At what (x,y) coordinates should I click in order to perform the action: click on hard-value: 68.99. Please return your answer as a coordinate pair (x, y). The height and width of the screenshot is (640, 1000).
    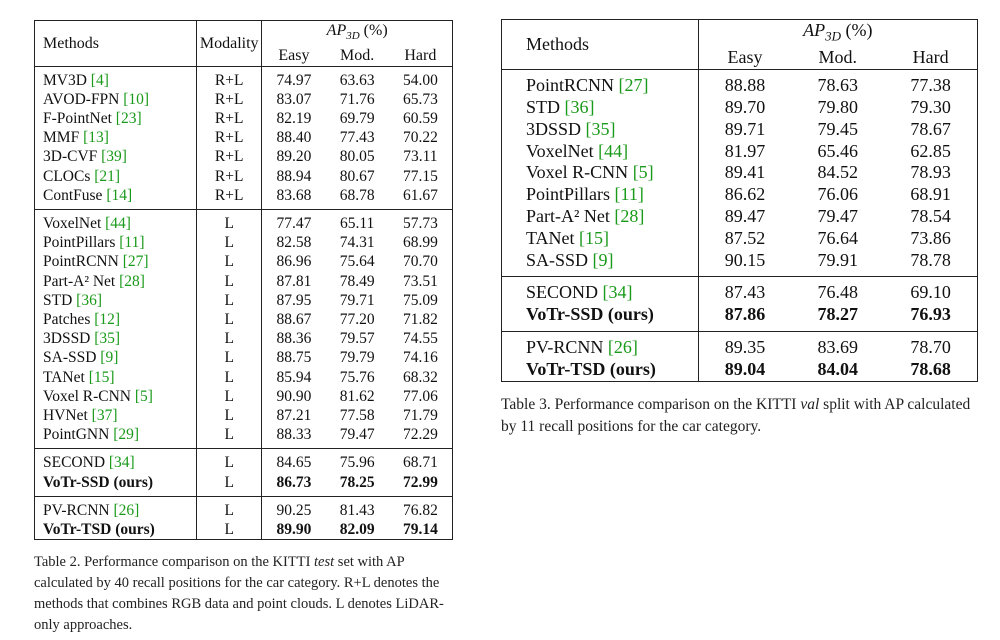
    Looking at the image, I should click on (420, 243).